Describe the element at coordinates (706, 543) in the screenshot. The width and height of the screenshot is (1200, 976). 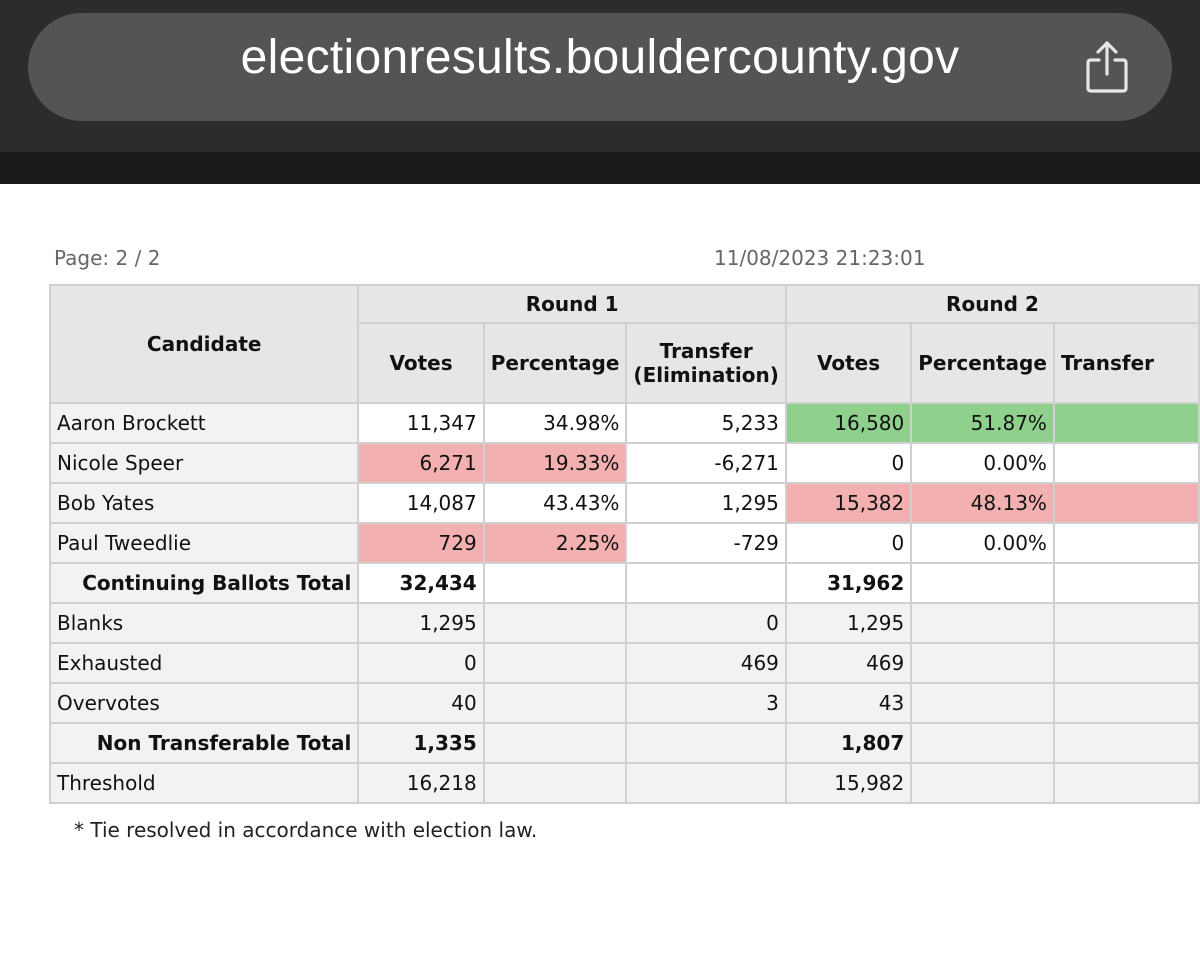
I see `r1-transfer: -729` at that location.